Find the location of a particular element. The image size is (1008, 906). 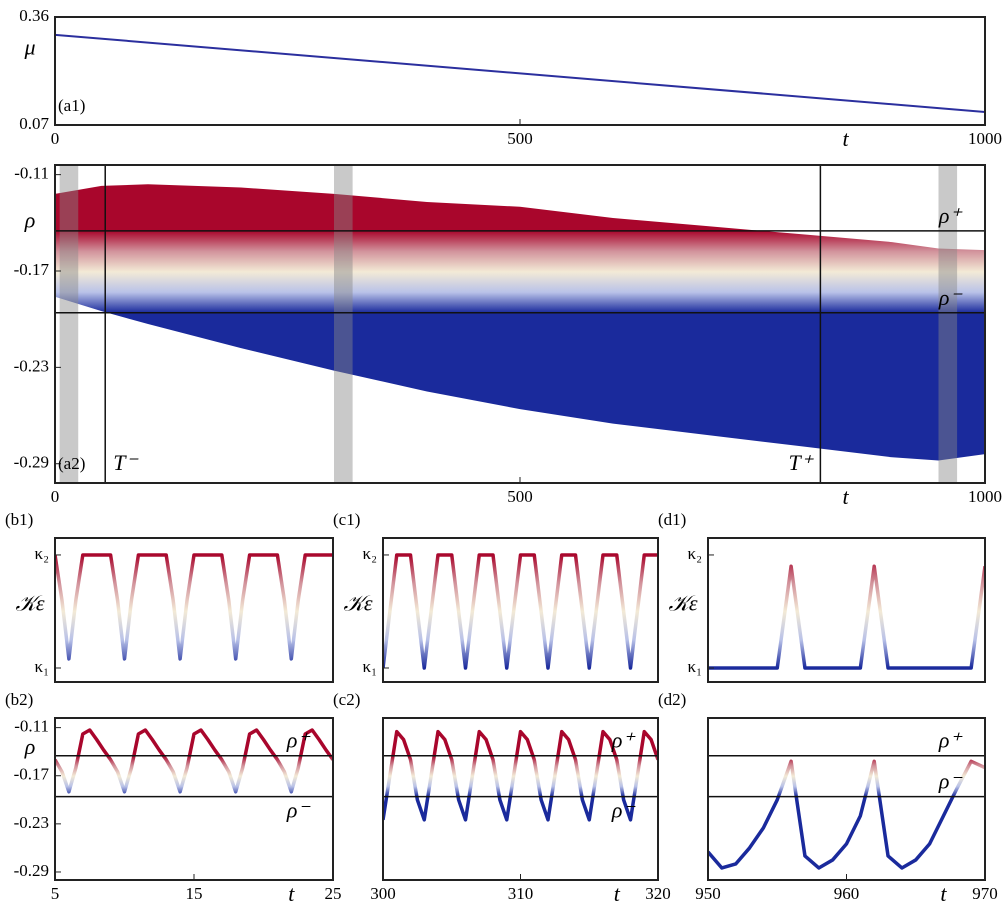

panel-label: (d2) is located at coordinates (672, 699).